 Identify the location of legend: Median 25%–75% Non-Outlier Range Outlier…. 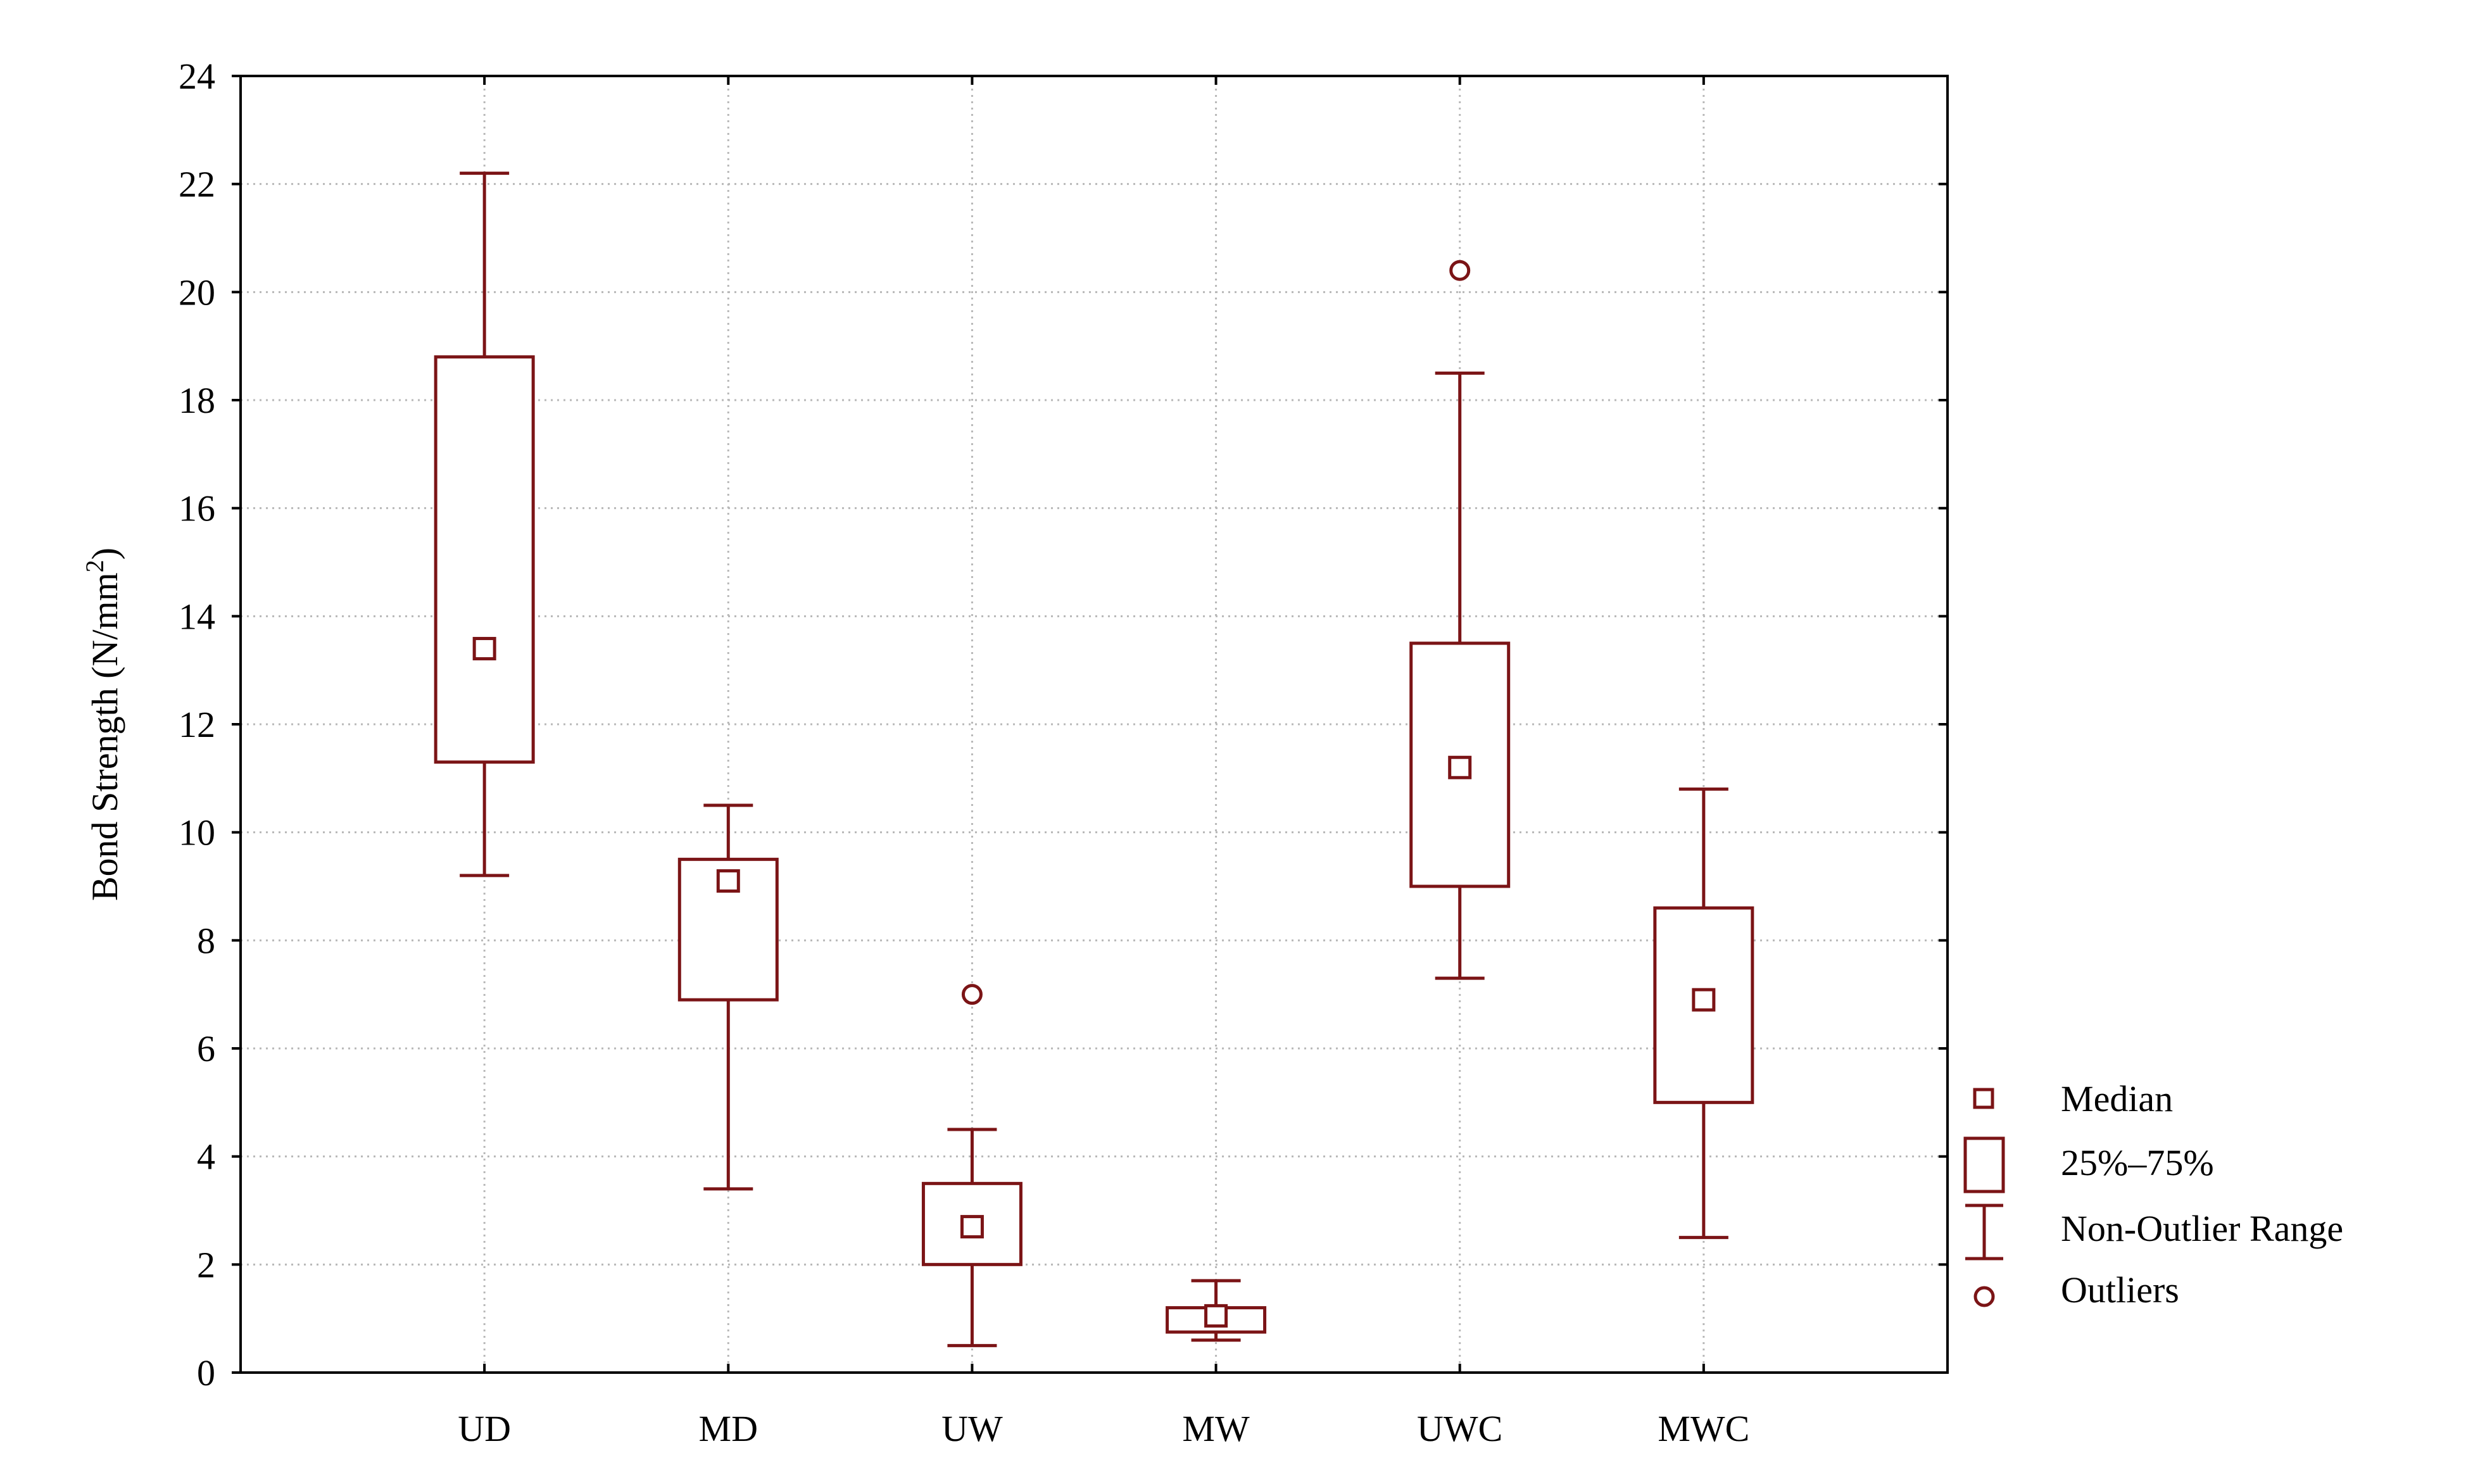
(2153, 1194).